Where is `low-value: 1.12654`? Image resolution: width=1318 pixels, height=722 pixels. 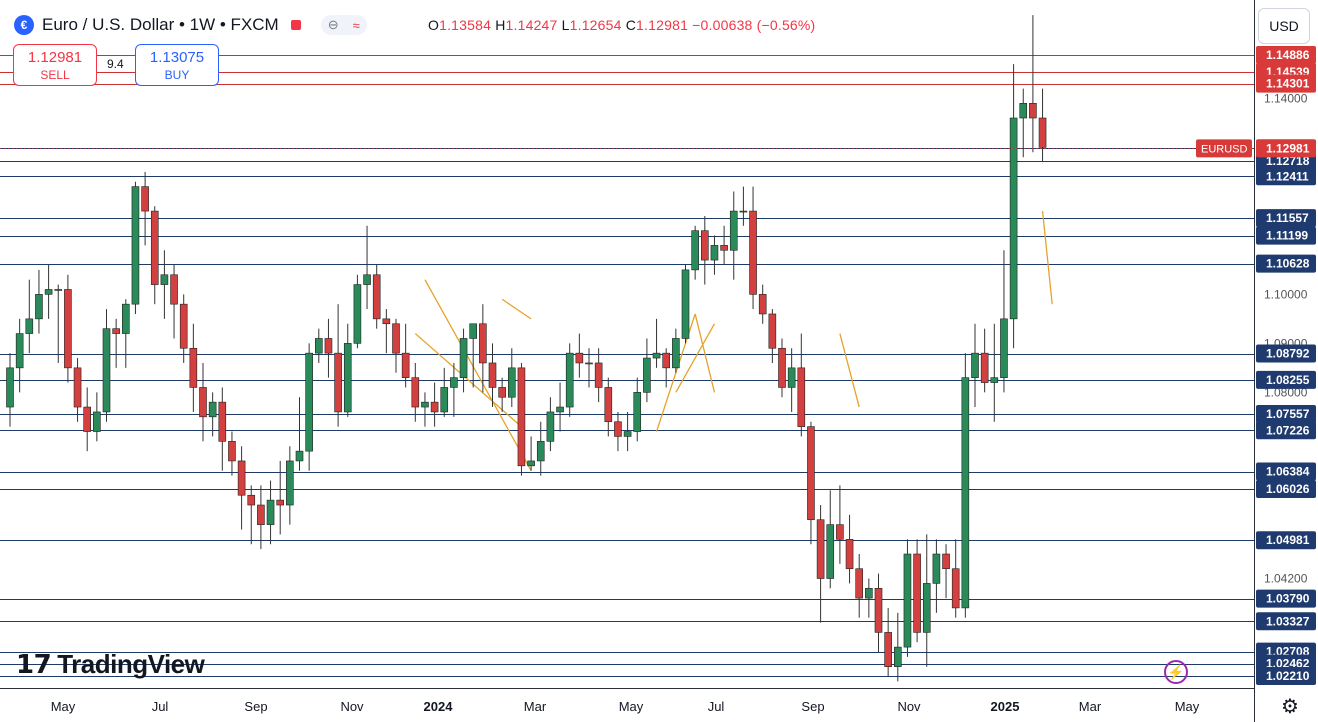 low-value: 1.12654 is located at coordinates (595, 25).